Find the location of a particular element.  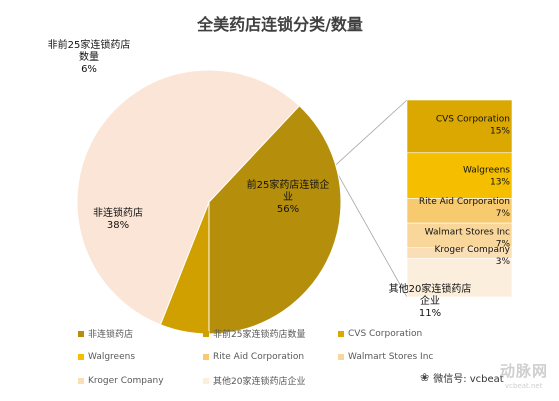

legend-item-7: 其他20家连锁药店企业 is located at coordinates (270, 380).